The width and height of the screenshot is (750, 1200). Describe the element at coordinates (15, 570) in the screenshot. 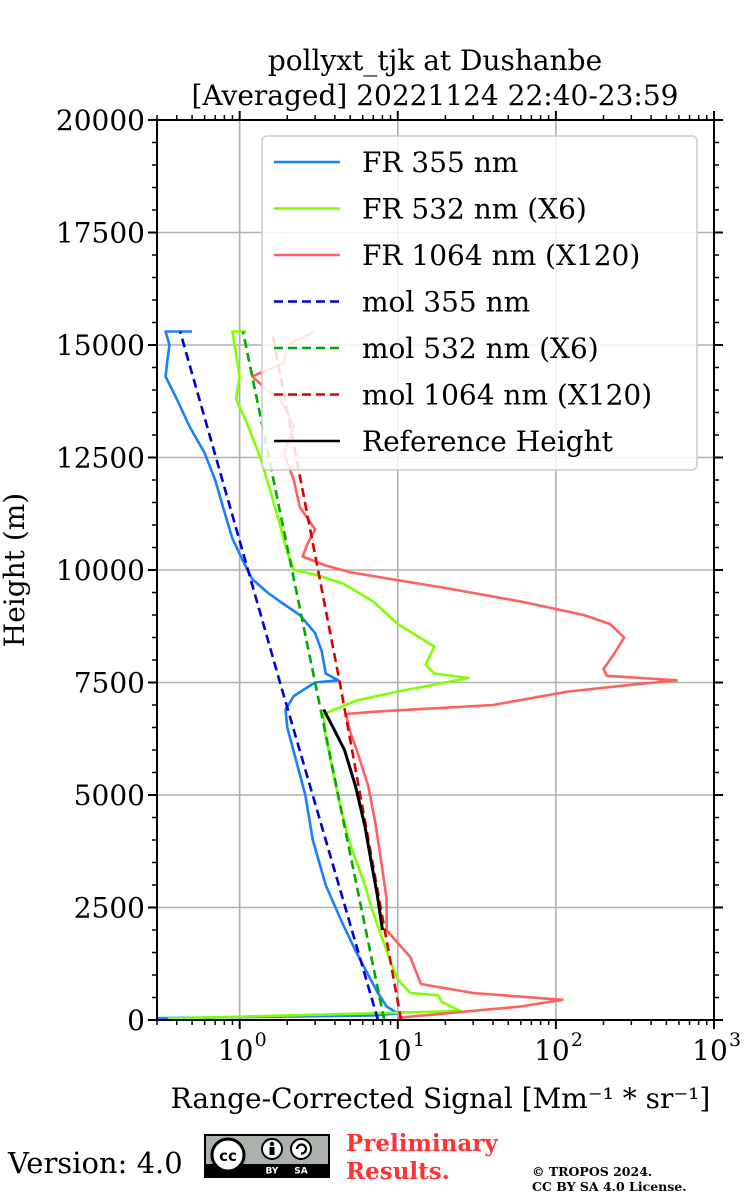

I see `y-axis-label: Height (m)` at that location.